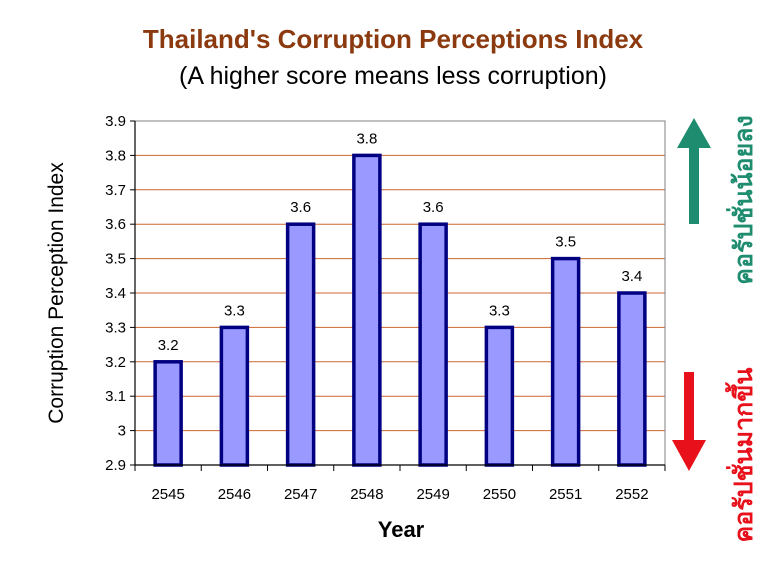 Image resolution: width=780 pixels, height=567 pixels. What do you see at coordinates (167, 494) in the screenshot?
I see `x-tick-label: 2545` at bounding box center [167, 494].